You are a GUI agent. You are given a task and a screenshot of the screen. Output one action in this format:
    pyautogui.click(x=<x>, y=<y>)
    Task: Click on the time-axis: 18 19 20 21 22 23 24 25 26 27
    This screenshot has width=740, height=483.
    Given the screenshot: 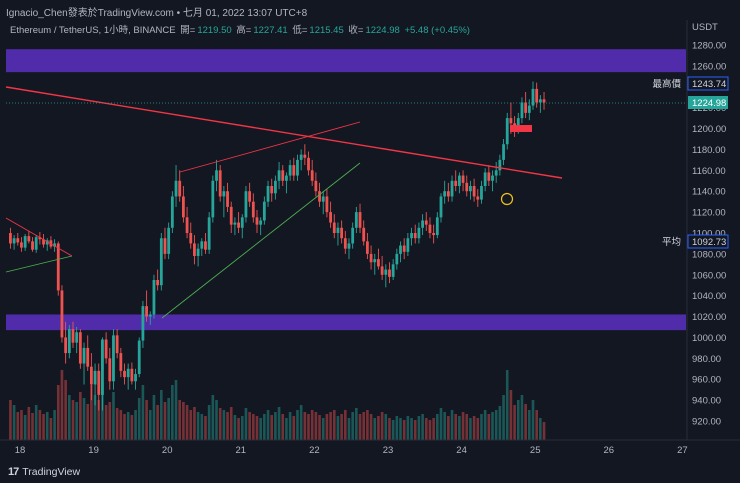 What is the action you would take?
    pyautogui.click(x=351, y=450)
    